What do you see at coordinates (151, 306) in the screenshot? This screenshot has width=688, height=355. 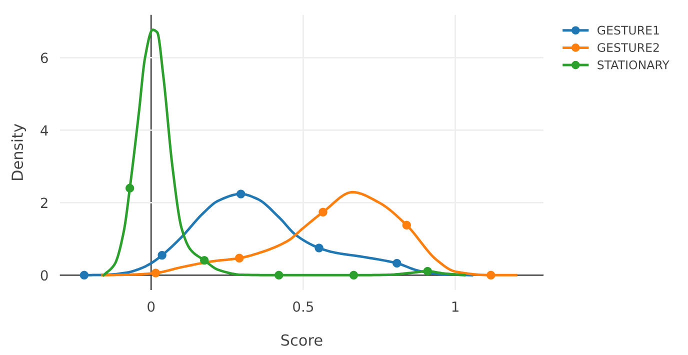 I see `x-tick-label: 0` at bounding box center [151, 306].